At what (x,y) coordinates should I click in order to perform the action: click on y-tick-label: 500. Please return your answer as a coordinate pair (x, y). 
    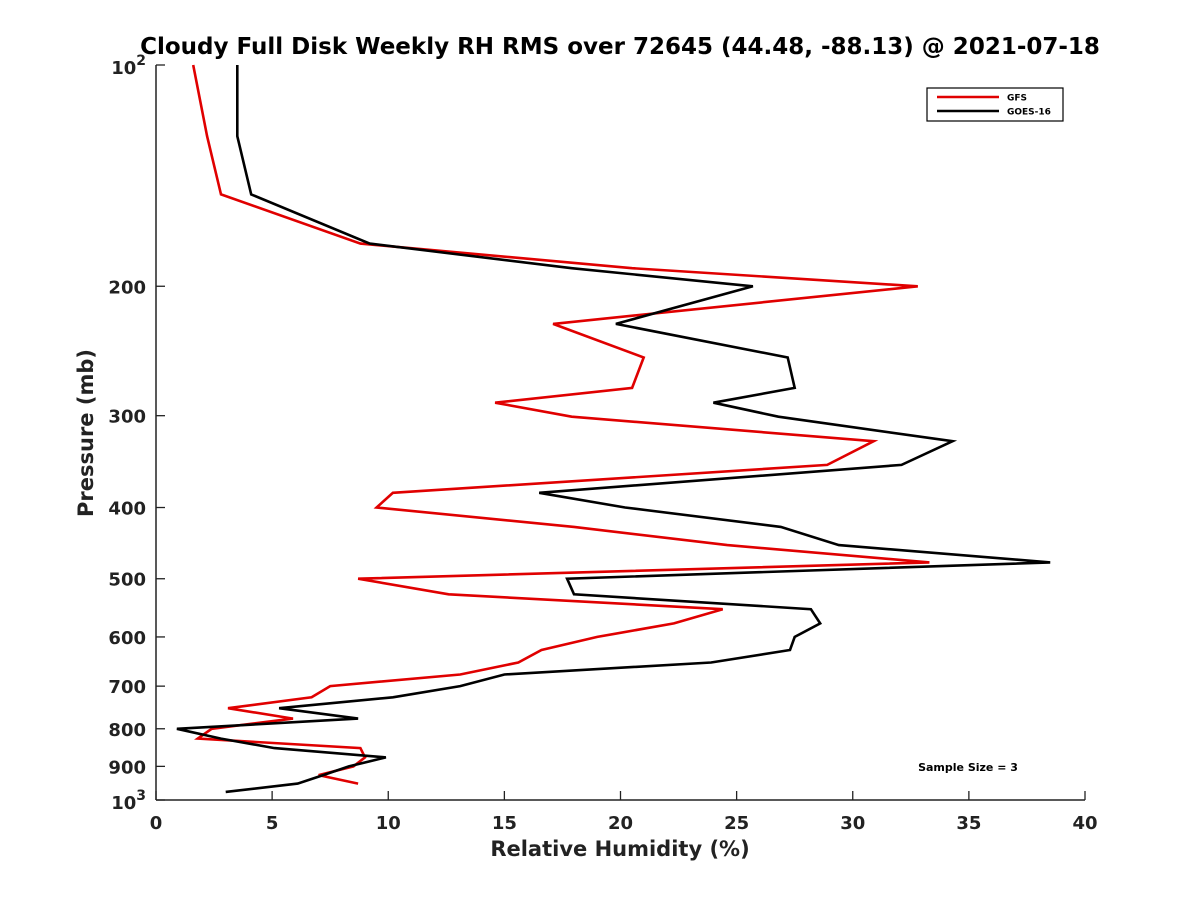
    Looking at the image, I should click on (127, 580).